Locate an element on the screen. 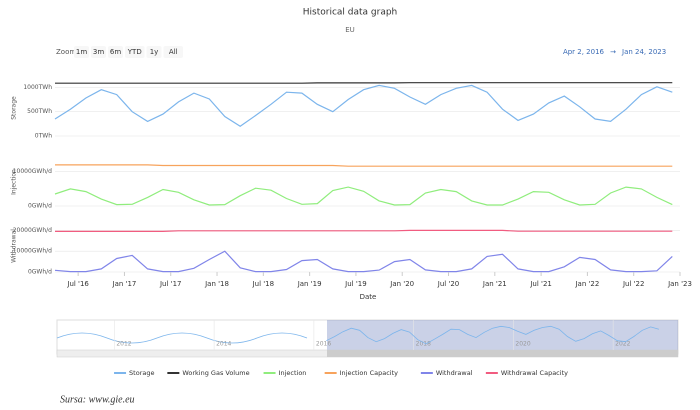 The height and width of the screenshot is (410, 700). x-axis-label: Date is located at coordinates (368, 297).